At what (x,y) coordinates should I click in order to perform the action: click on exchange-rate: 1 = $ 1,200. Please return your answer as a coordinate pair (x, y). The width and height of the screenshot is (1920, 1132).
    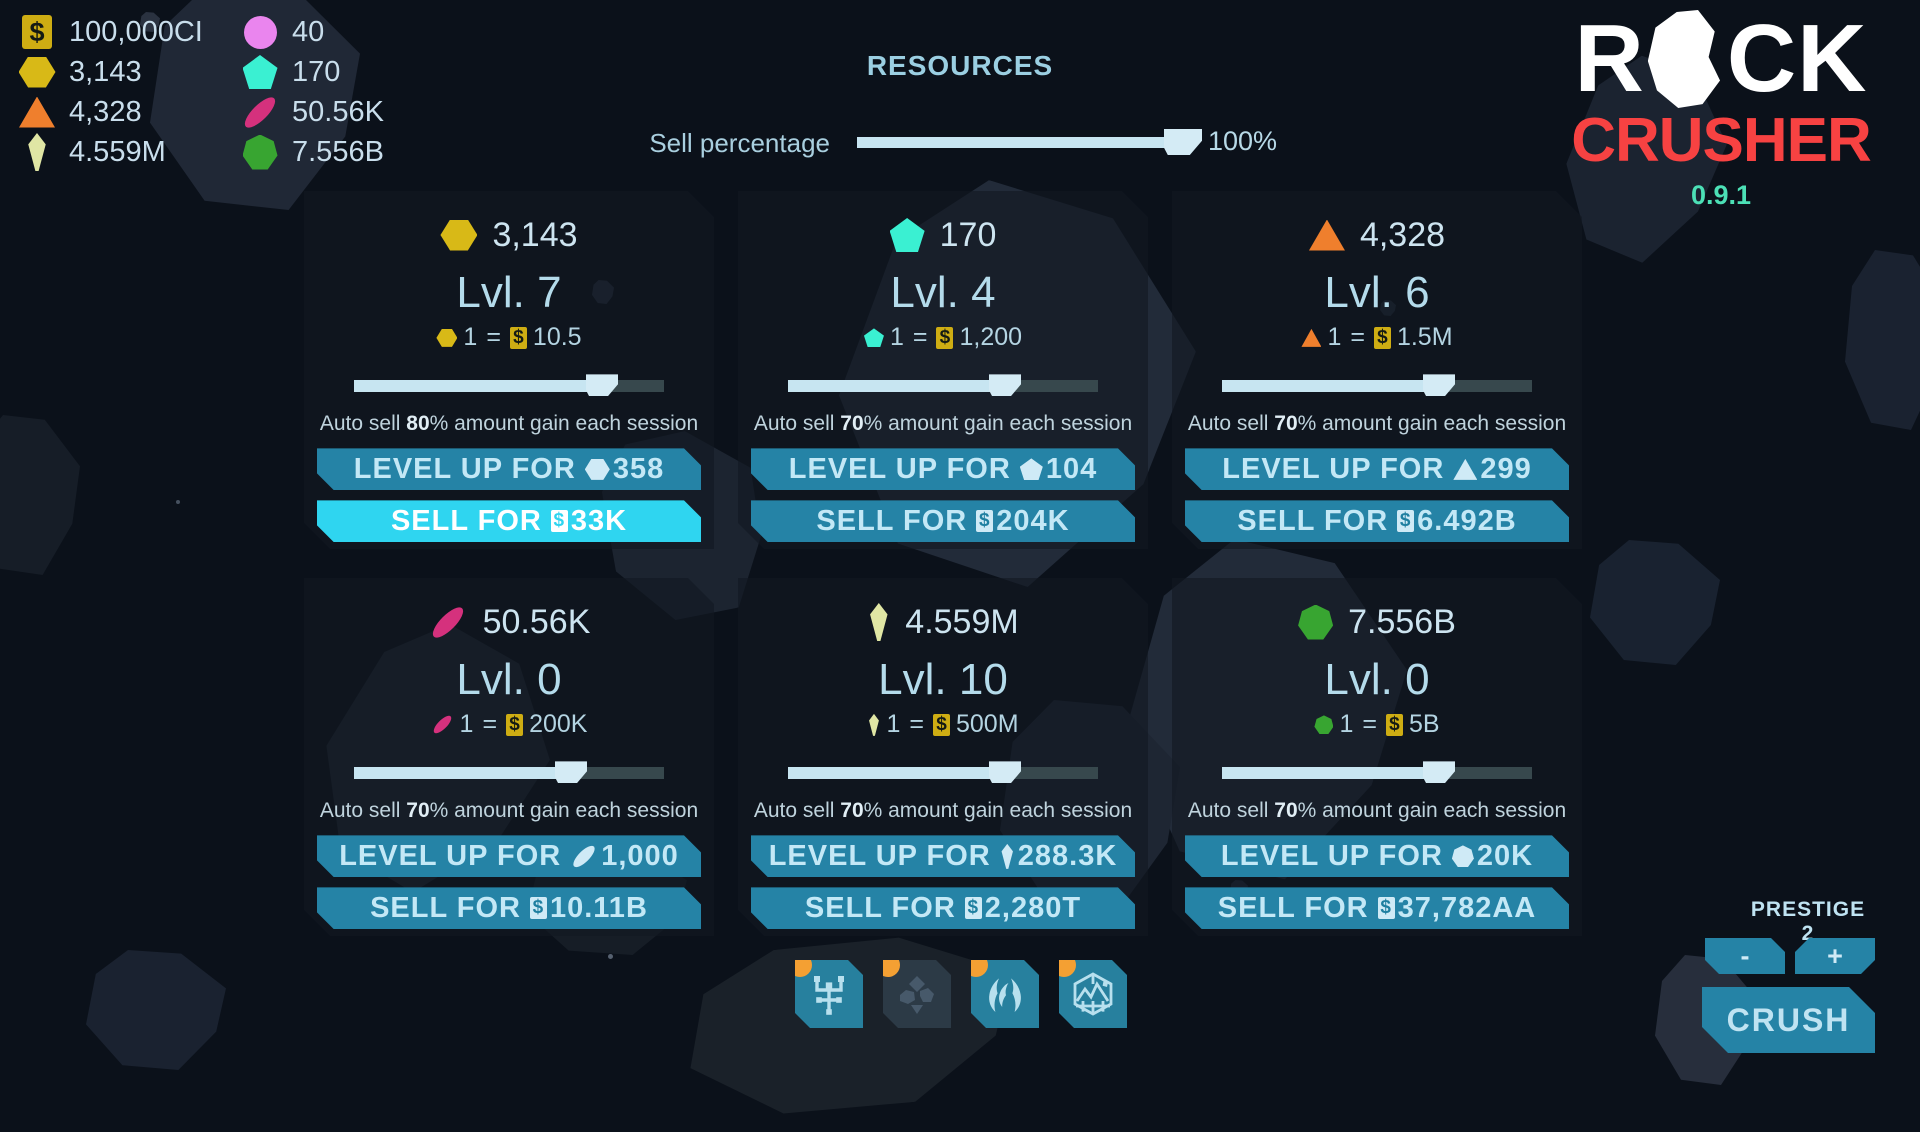
    Looking at the image, I should click on (943, 337).